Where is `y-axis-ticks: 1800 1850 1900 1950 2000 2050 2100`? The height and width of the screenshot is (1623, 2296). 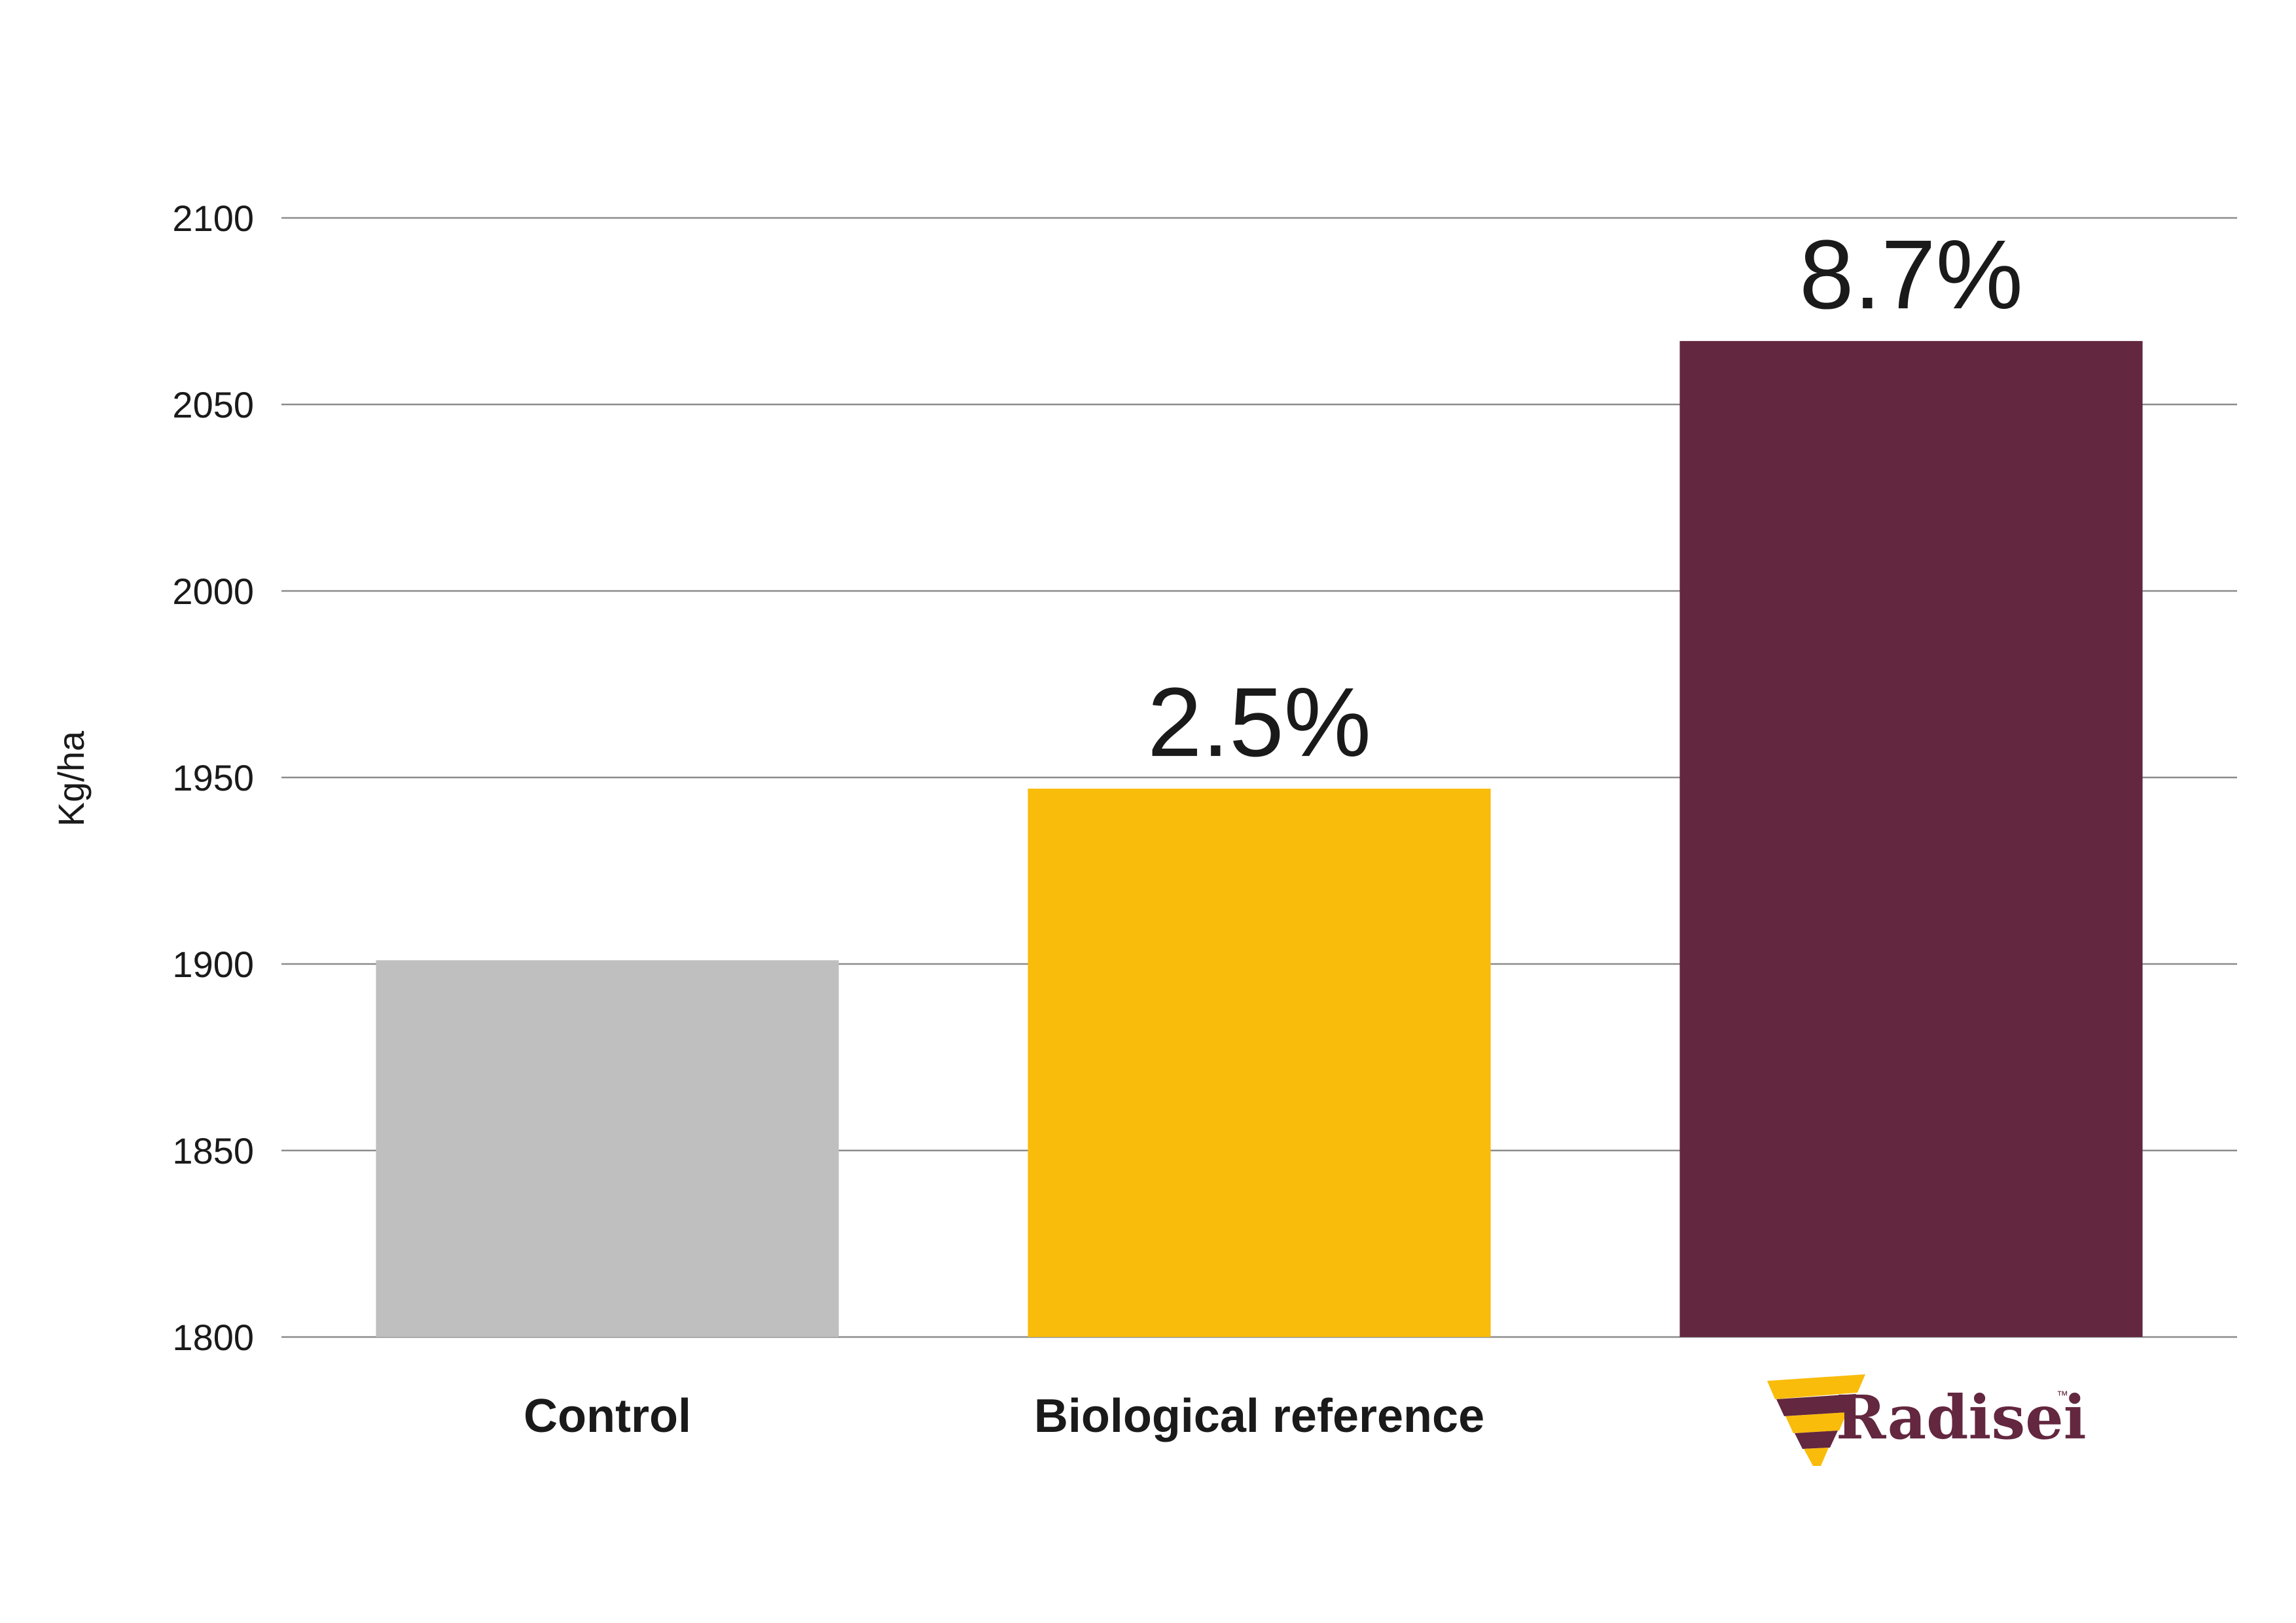 y-axis-ticks: 1800 1850 1900 1950 2000 2050 2100 is located at coordinates (213, 778).